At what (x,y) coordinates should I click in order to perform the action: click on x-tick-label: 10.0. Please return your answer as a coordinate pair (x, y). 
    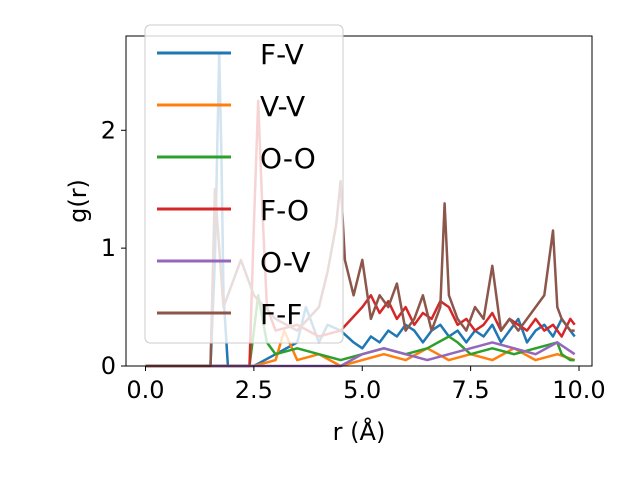
    Looking at the image, I should click on (578, 390).